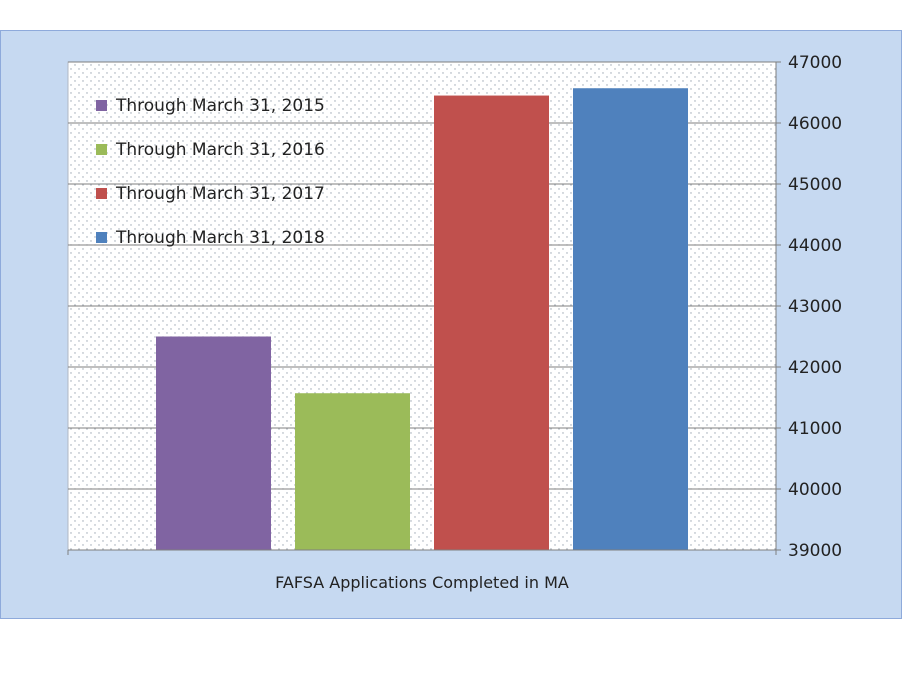 The height and width of the screenshot is (678, 903). Describe the element at coordinates (815, 368) in the screenshot. I see `y-tick-label: 42000` at that location.